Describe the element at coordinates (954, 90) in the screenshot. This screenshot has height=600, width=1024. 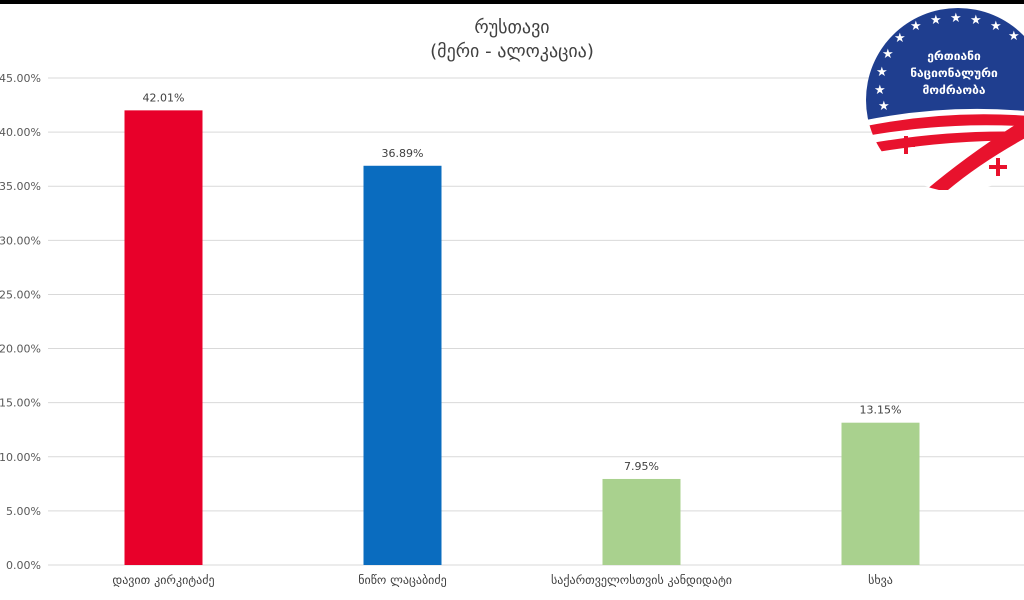
I see `logo-text-line: მოძრაობა` at that location.